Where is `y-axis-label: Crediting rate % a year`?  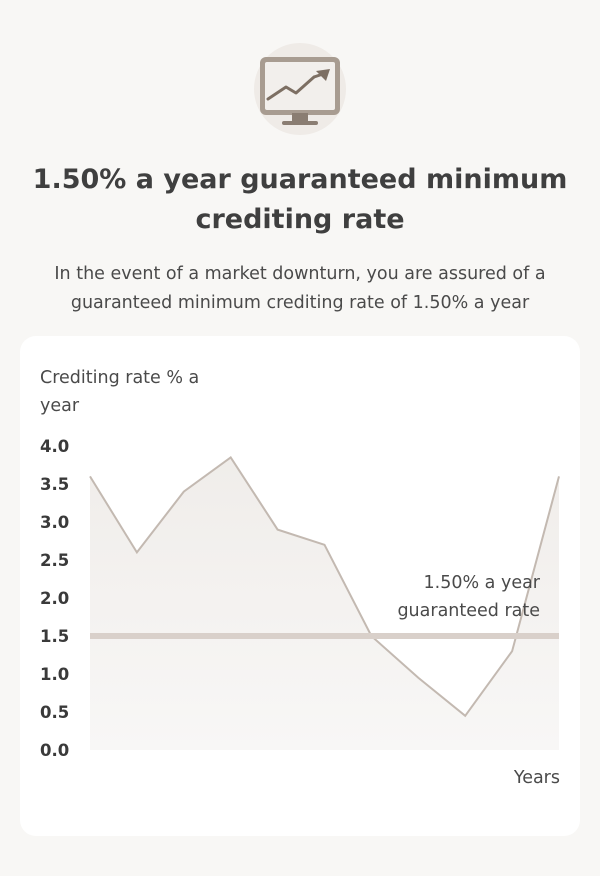
y-axis-label: Crediting rate % a year is located at coordinates (120, 392).